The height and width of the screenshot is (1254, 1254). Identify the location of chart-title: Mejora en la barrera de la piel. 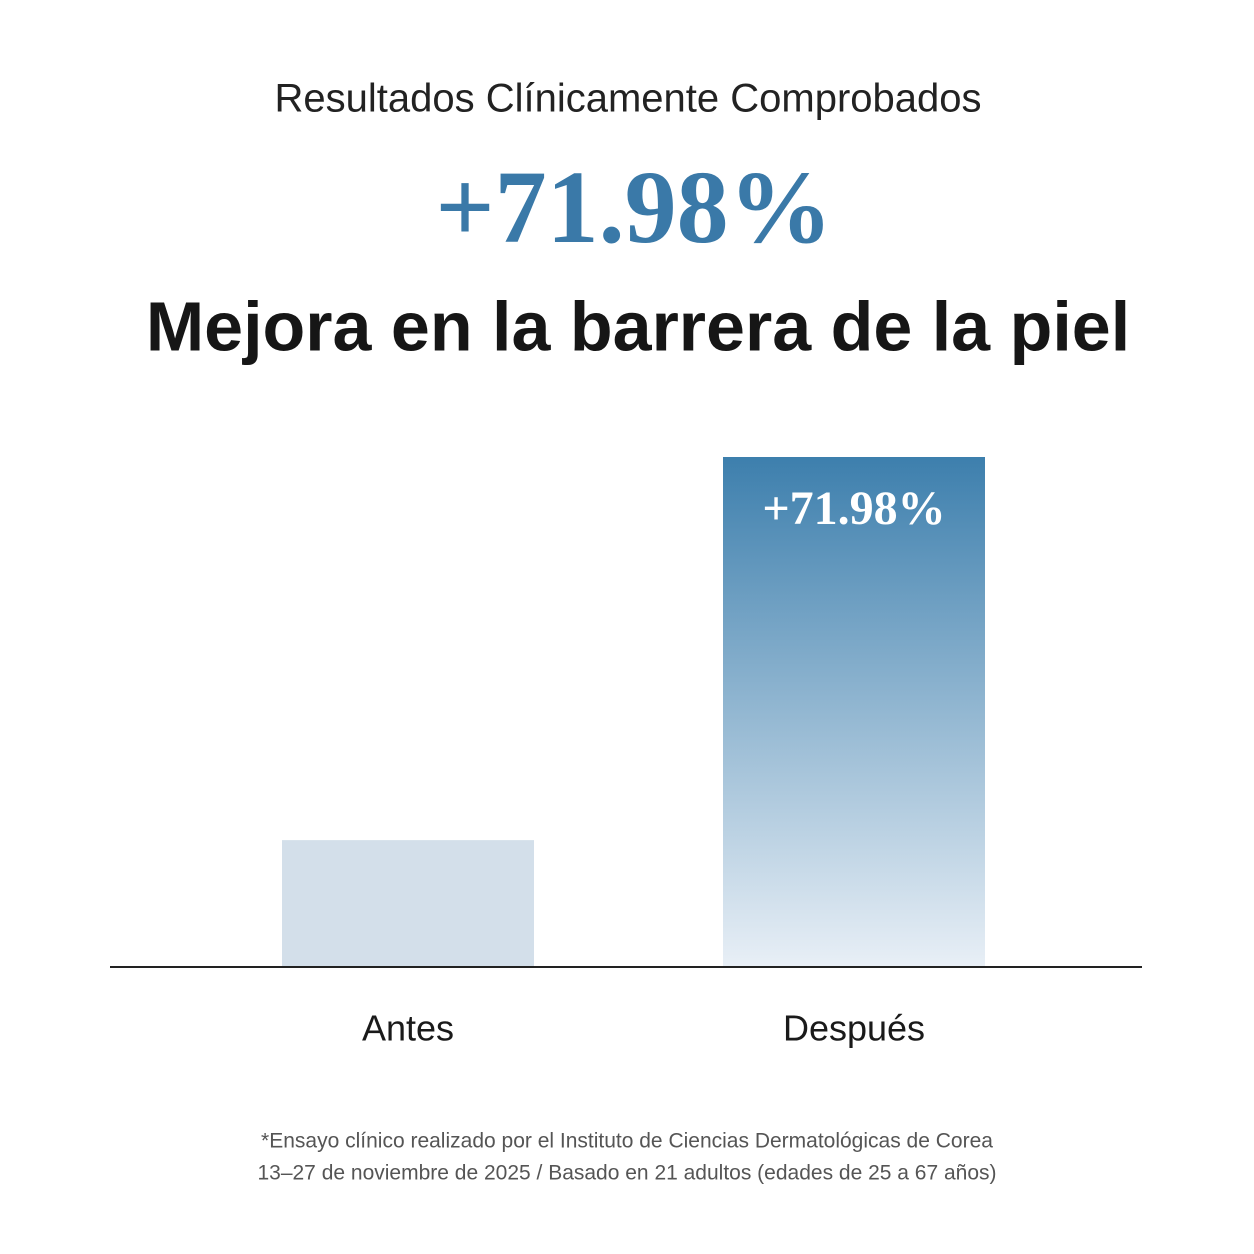
(638, 326).